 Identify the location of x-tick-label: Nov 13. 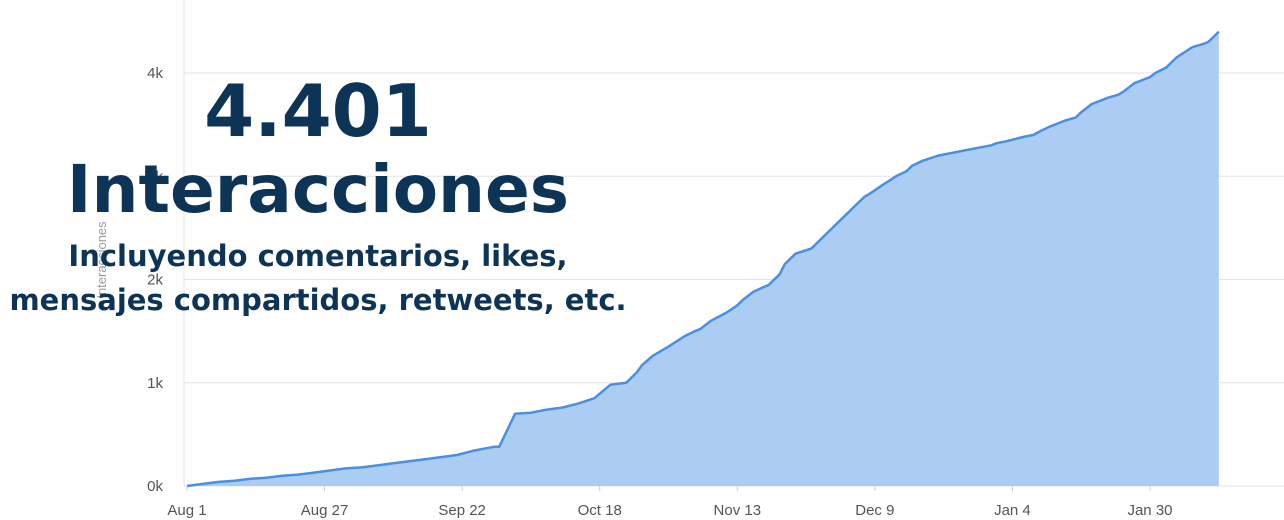
(738, 510).